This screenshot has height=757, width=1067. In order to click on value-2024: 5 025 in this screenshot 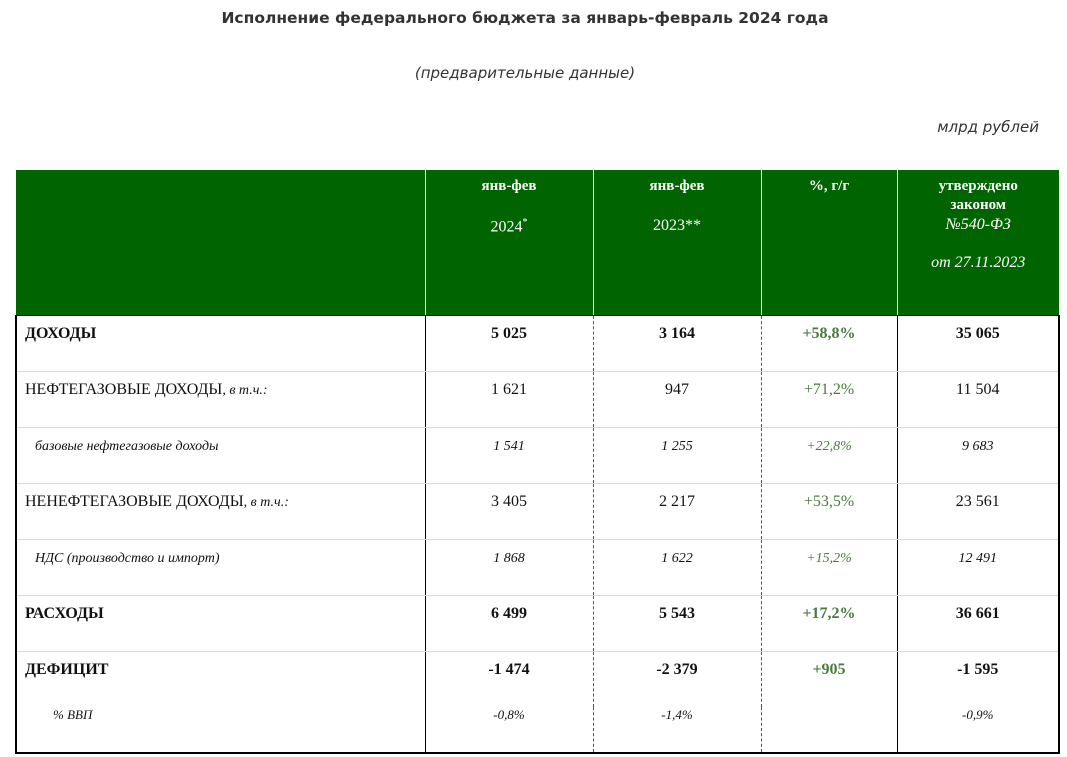, I will do `click(509, 333)`.